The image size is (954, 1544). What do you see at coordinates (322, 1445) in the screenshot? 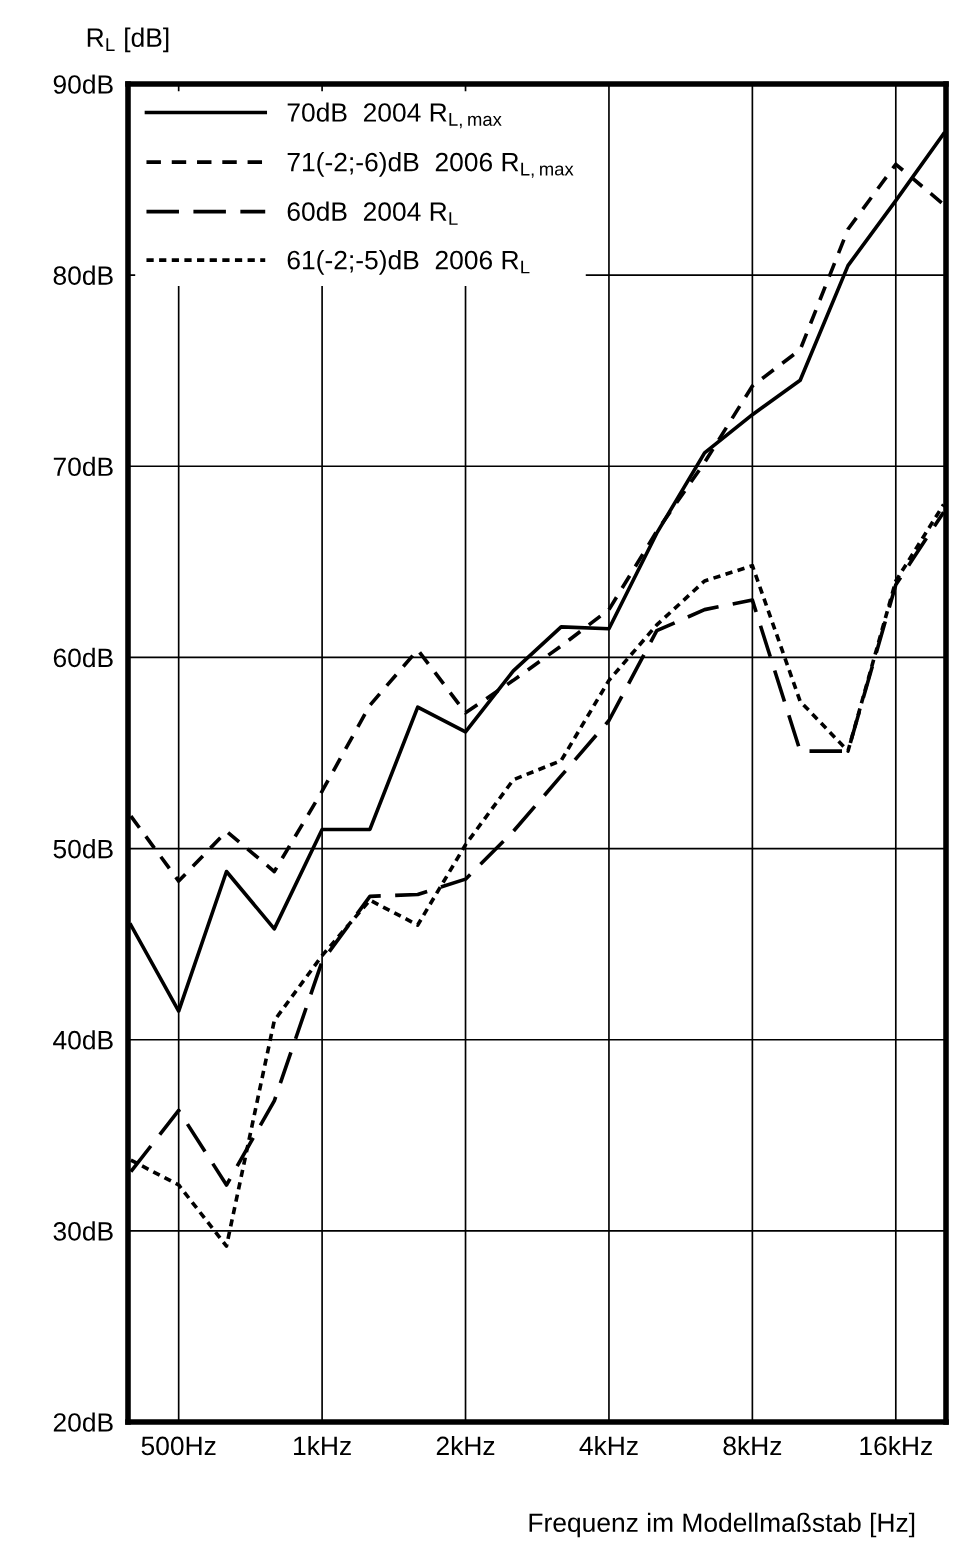
I see `x-tick-label: 1kHz` at bounding box center [322, 1445].